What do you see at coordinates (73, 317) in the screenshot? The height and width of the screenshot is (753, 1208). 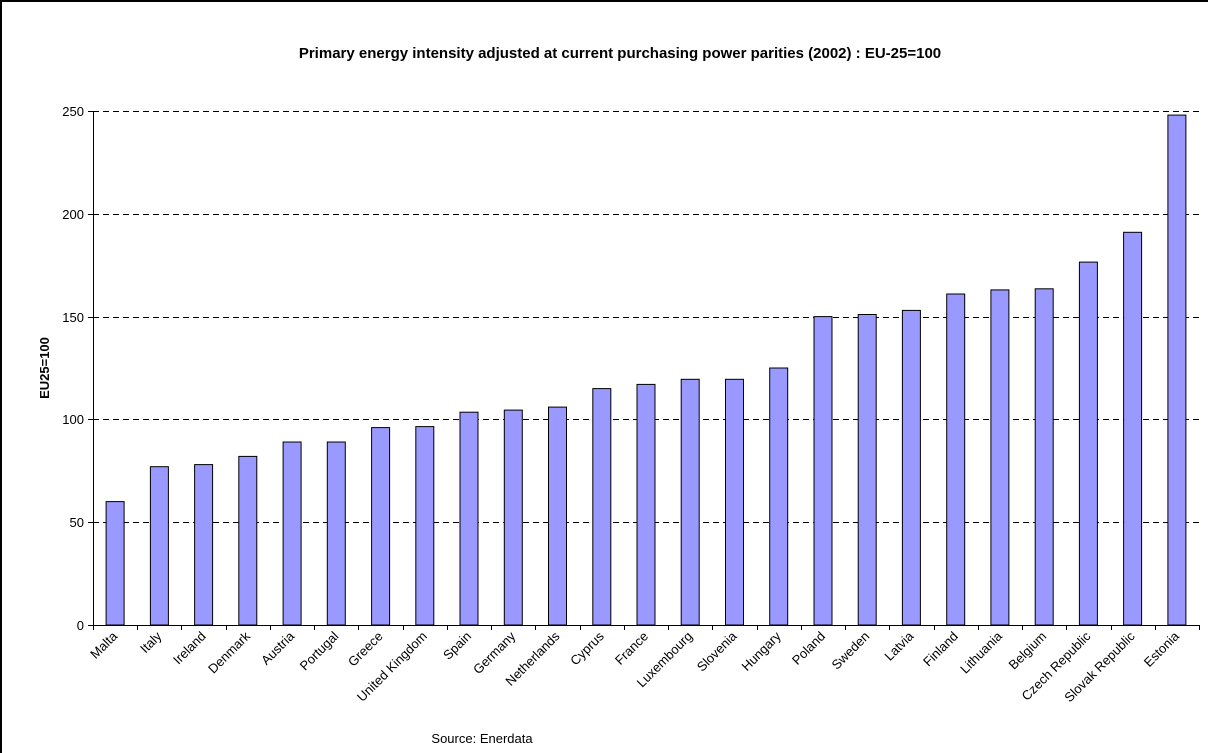 I see `y-tick-label: 150` at bounding box center [73, 317].